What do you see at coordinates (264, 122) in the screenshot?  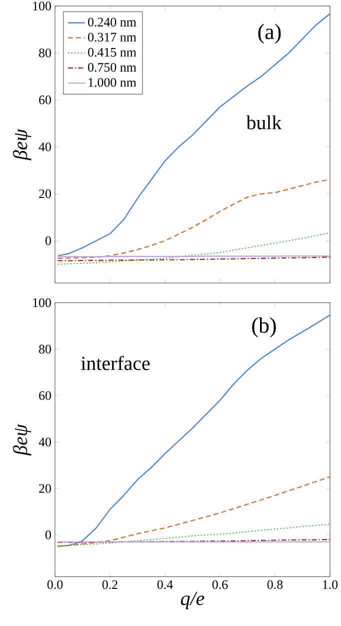 I see `annotation: bulk` at bounding box center [264, 122].